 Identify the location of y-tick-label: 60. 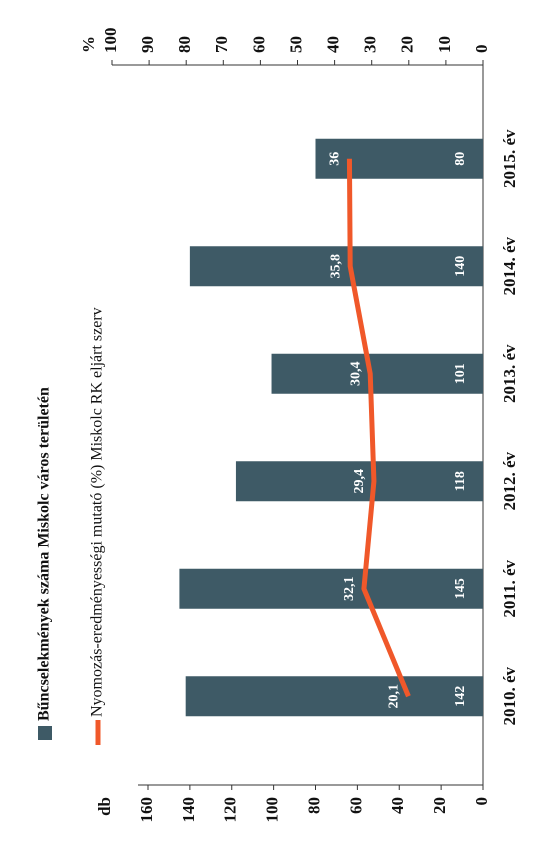
(355, 805).